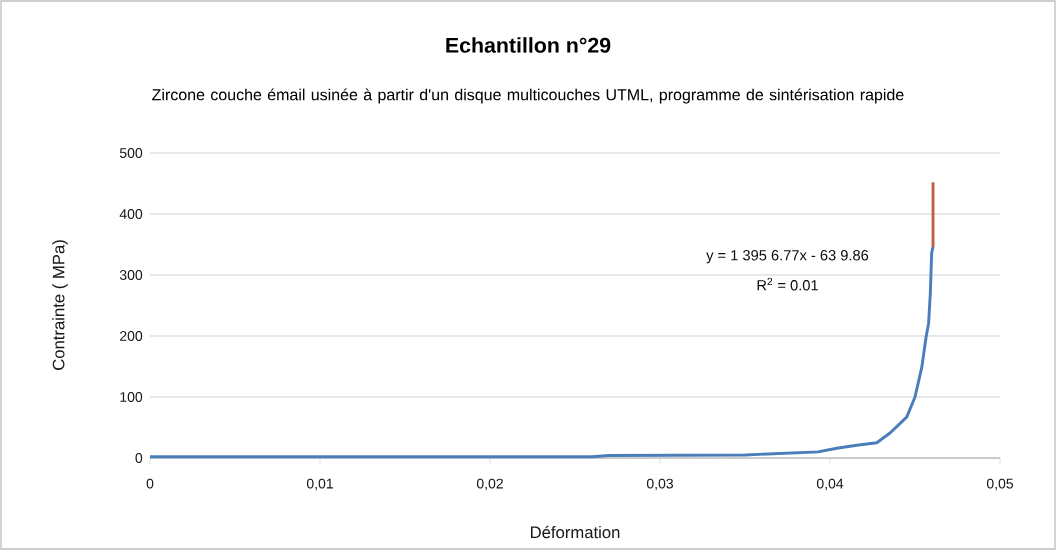 The width and height of the screenshot is (1056, 550). Describe the element at coordinates (319, 484) in the screenshot. I see `x-tick-label: 0,01` at that location.